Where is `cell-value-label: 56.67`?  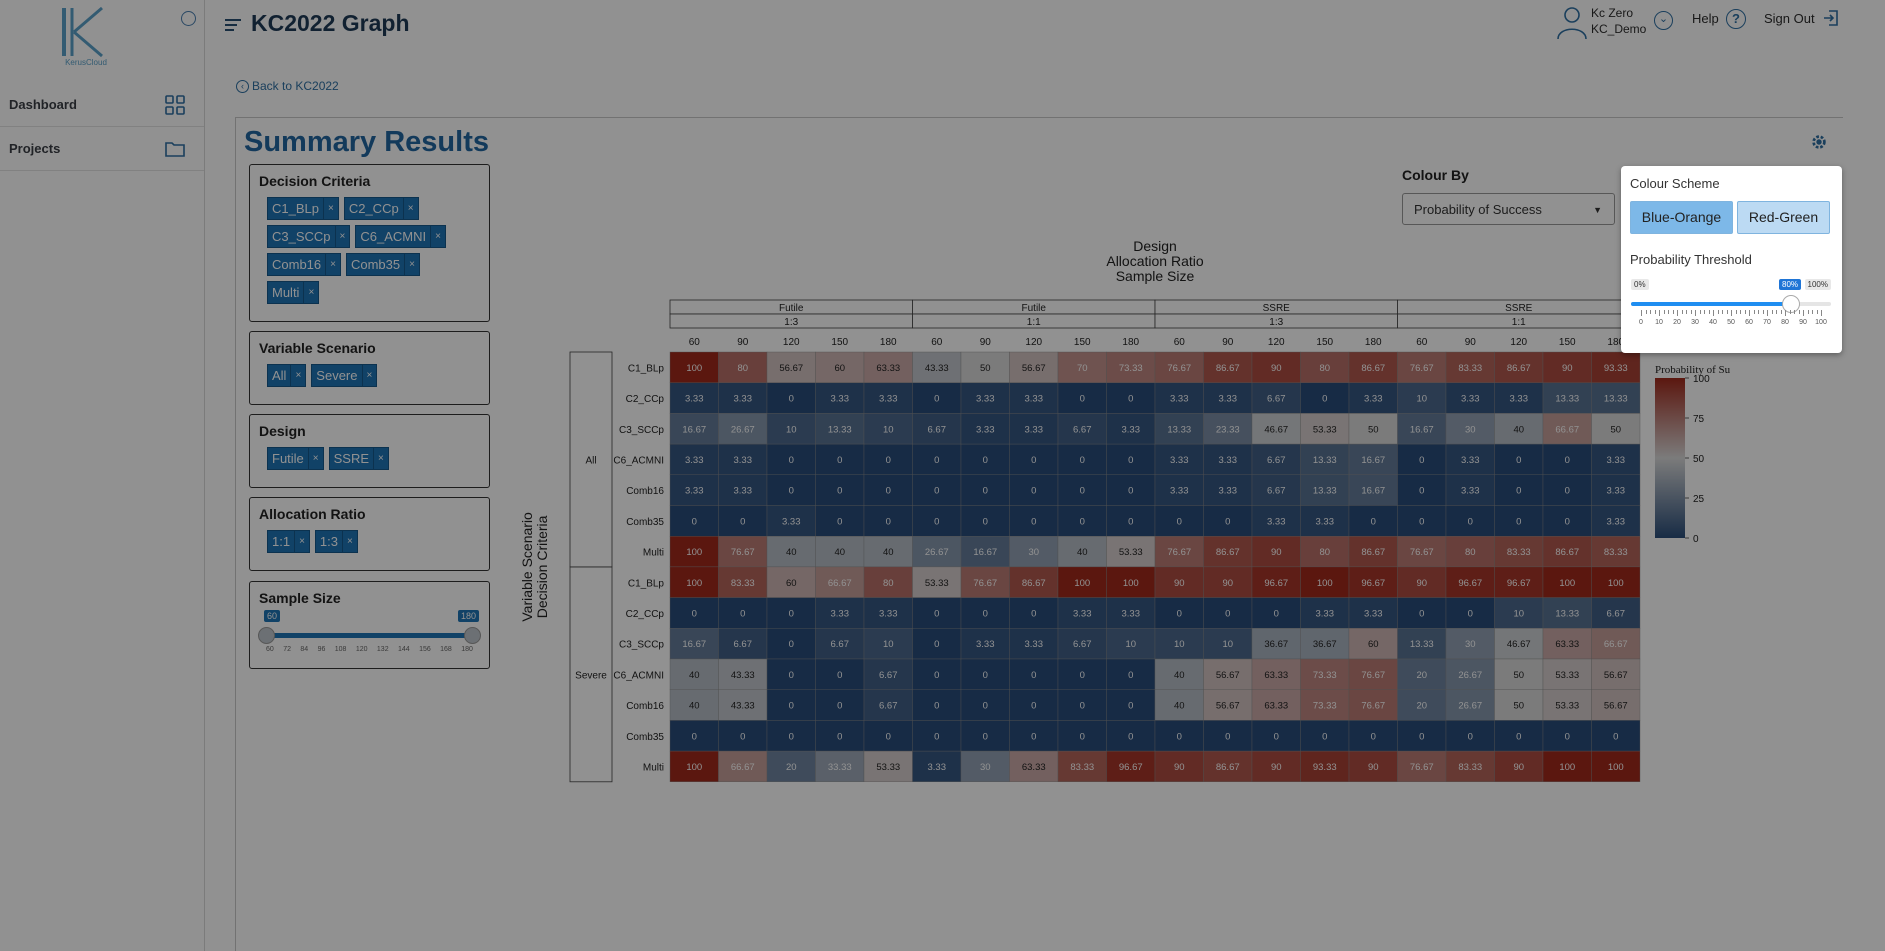
cell-value-label: 56.67 is located at coordinates (1616, 706).